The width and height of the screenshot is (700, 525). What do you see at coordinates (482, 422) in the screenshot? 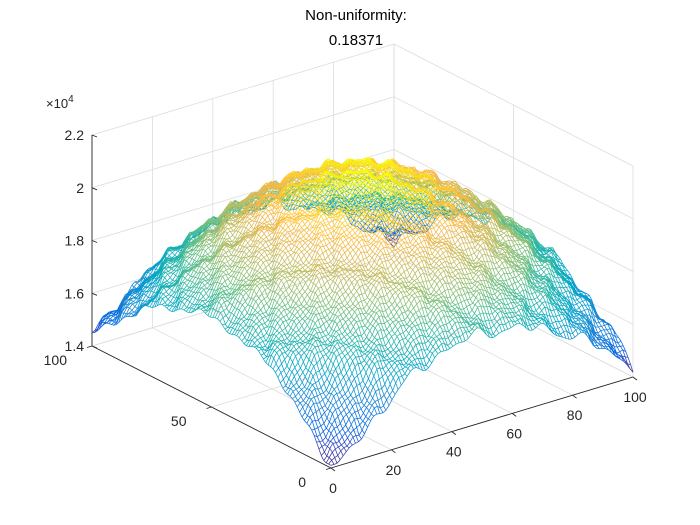
I see `x-axis-line` at bounding box center [482, 422].